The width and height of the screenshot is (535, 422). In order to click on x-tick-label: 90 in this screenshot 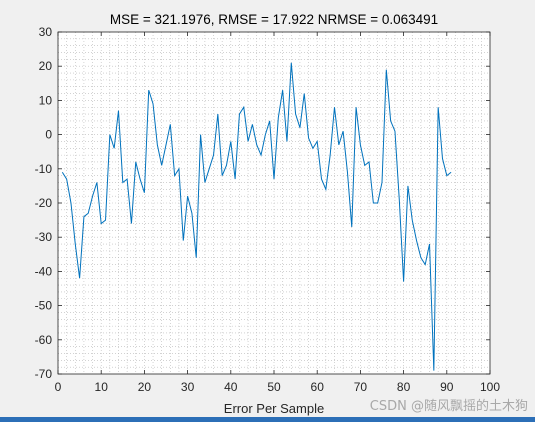, I will do `click(447, 387)`.